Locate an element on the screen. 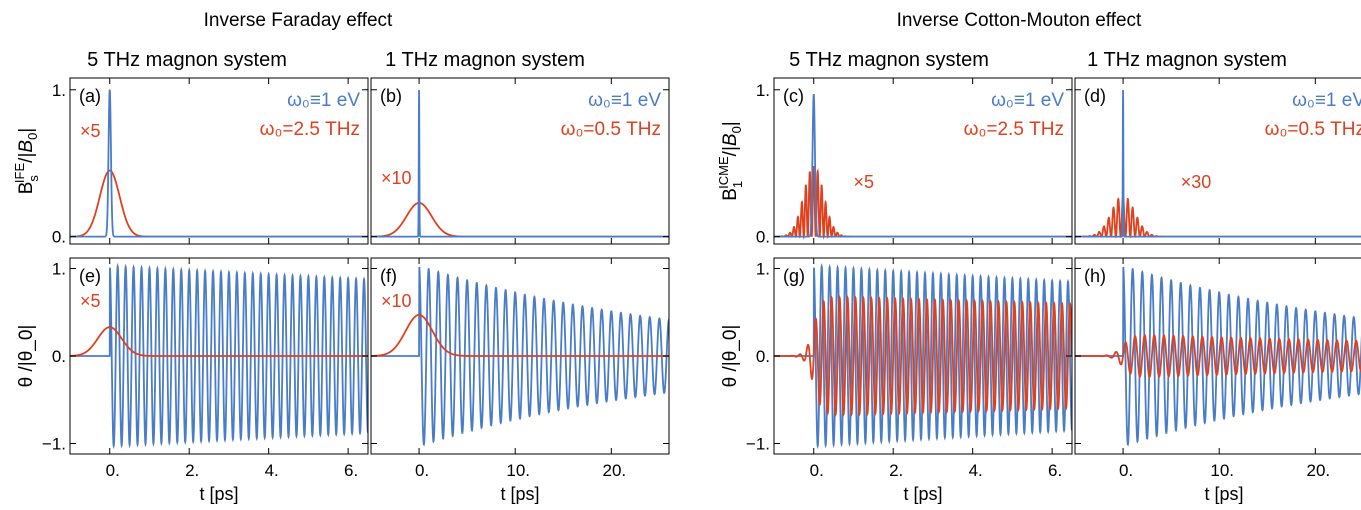 The height and width of the screenshot is (510, 1361). plot-frame-a is located at coordinates (219, 161).